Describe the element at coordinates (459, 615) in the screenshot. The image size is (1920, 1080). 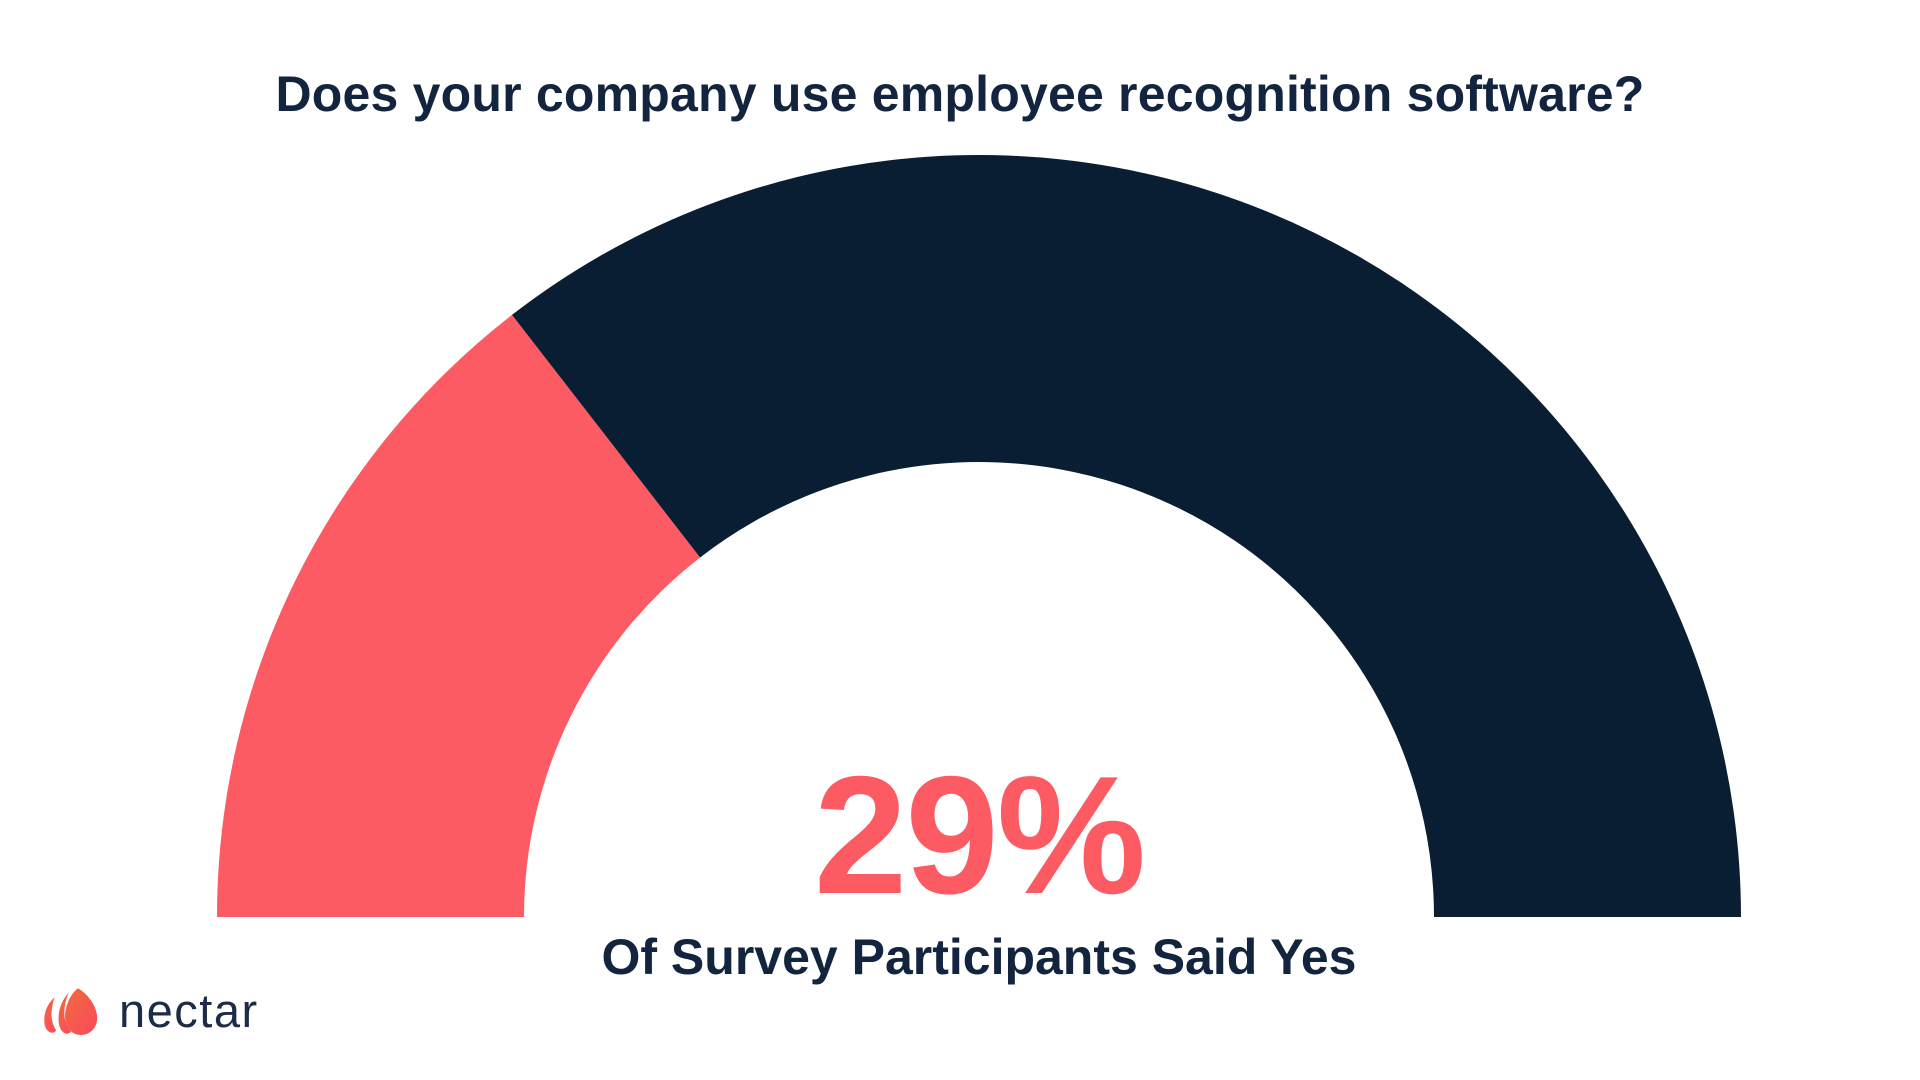
I see `gauge-slice-said-yes` at that location.